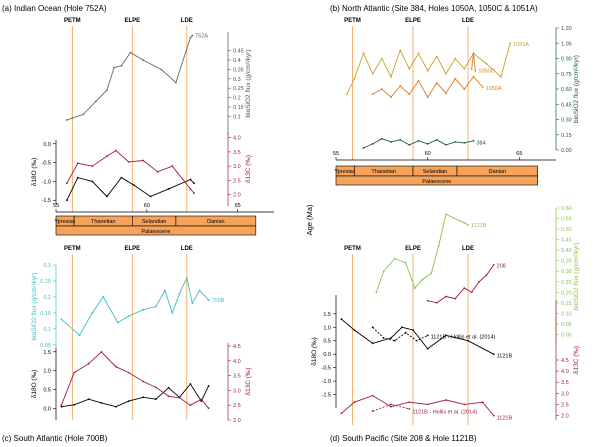 Image resolution: width=600 pixels, height=447 pixels. I want to click on y-tick-label: 0.90, so click(566, 60).